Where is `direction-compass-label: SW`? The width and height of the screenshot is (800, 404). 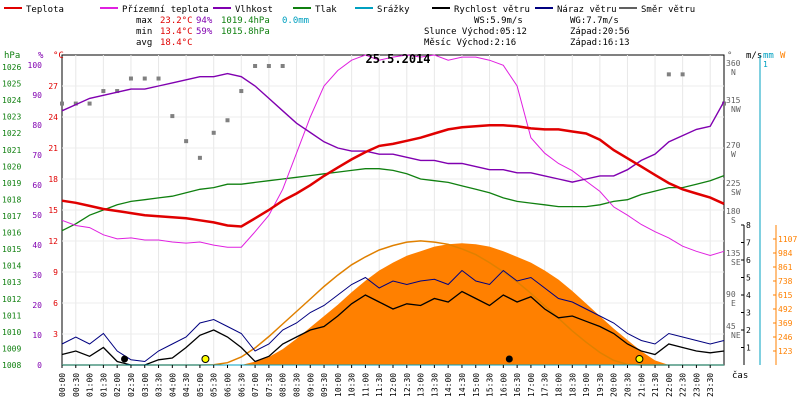
direction-compass-label: SW is located at coordinates (736, 192).